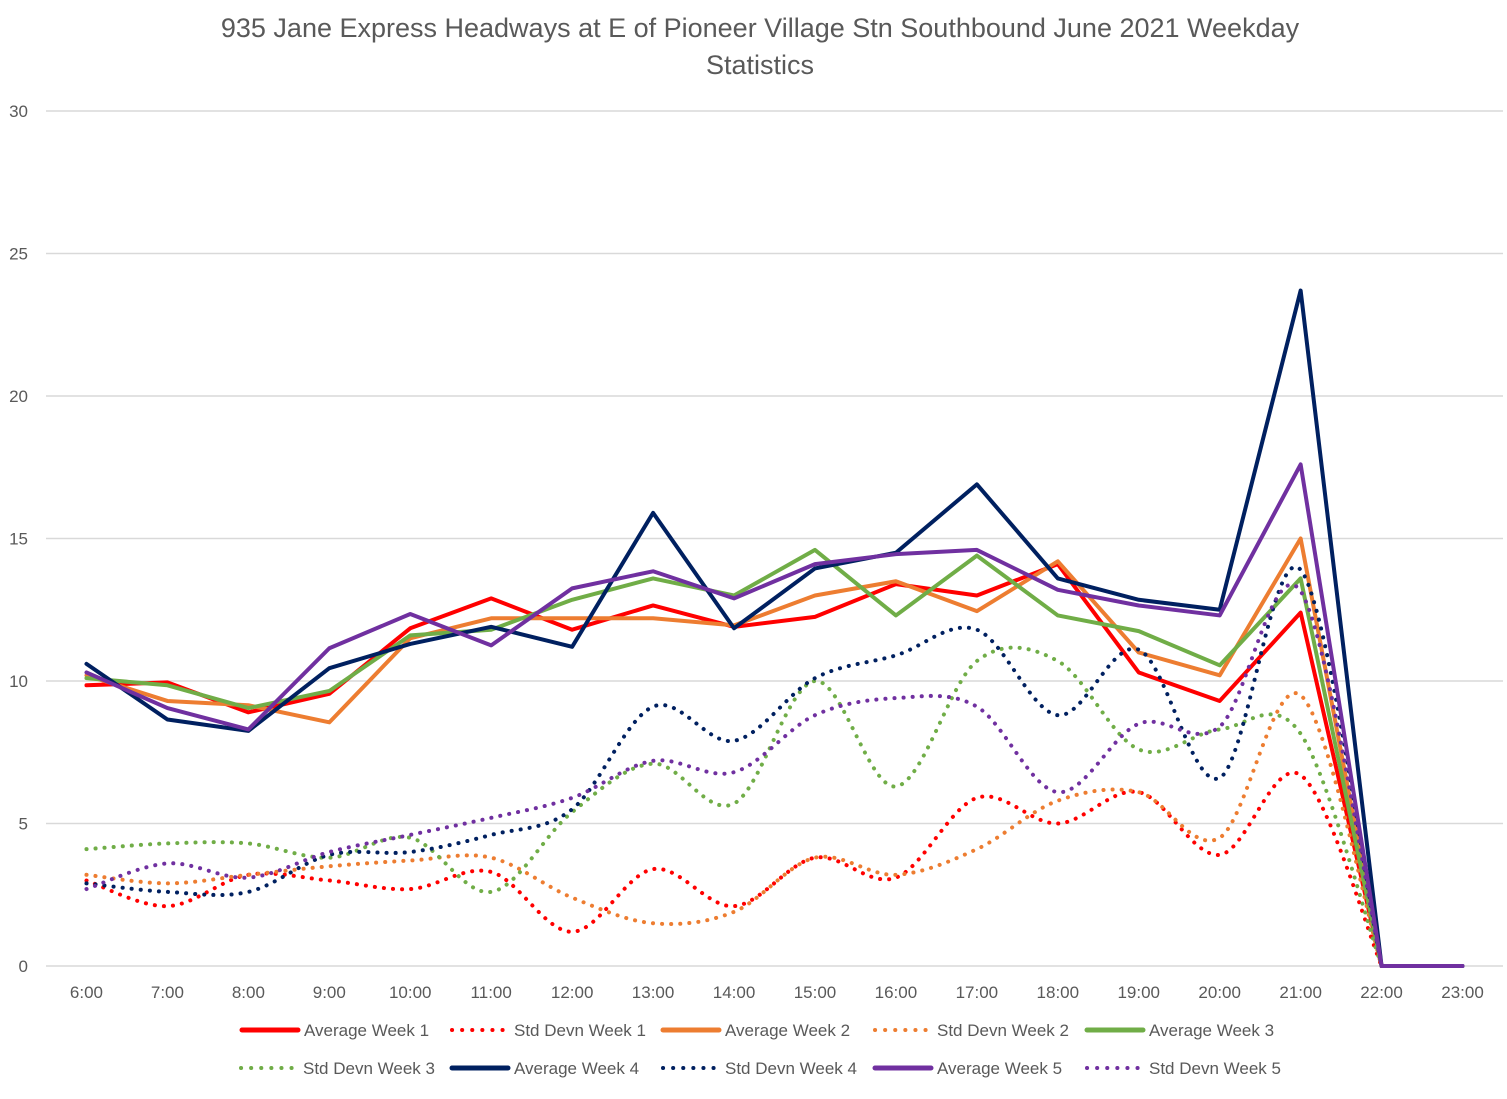  What do you see at coordinates (653, 992) in the screenshot?
I see `x-tick-label: 13:00` at bounding box center [653, 992].